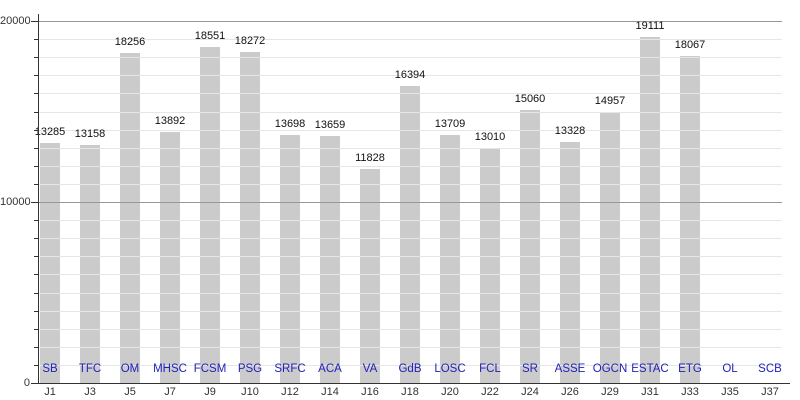  What do you see at coordinates (330, 369) in the screenshot?
I see `team-label-aca: ACA` at bounding box center [330, 369].